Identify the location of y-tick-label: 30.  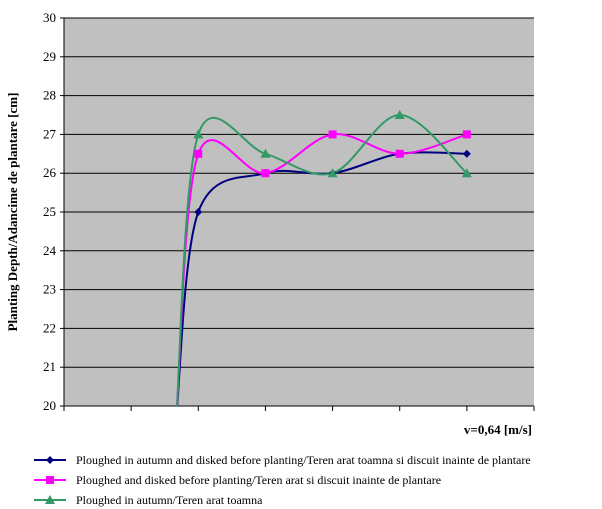
(49, 17).